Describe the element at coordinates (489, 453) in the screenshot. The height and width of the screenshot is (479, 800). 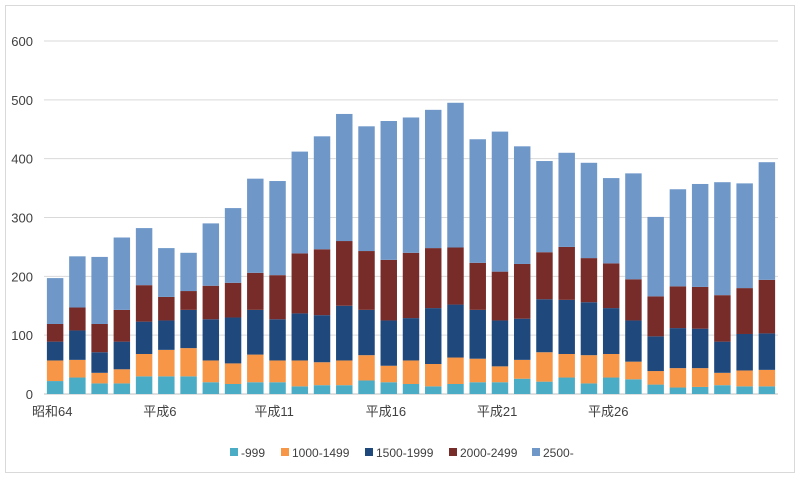
I see `legend-label: 2000-2499` at that location.